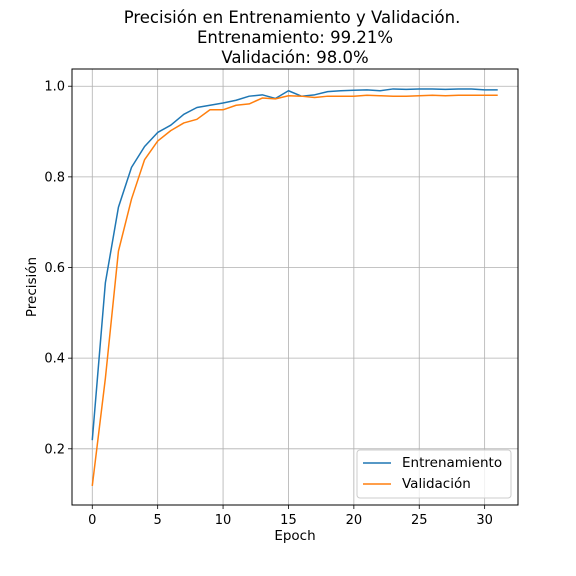  I want to click on x-axis-ticks: 0 5 10 15 20 25 30, so click(290, 516).